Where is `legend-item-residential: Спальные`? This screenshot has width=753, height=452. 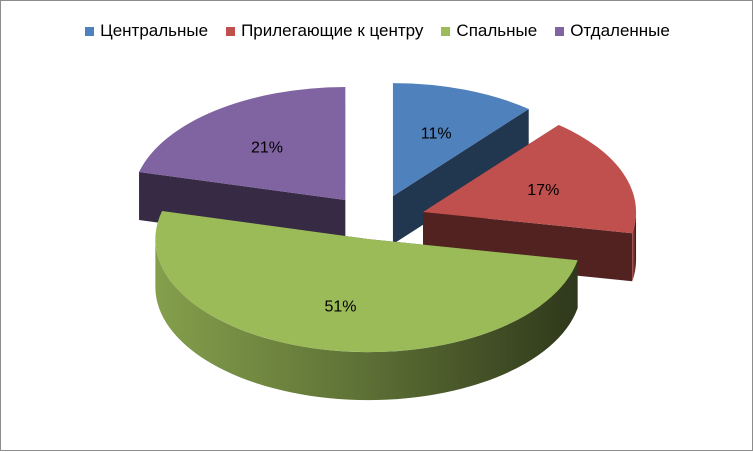
legend-item-residential: Спальные is located at coordinates (489, 31).